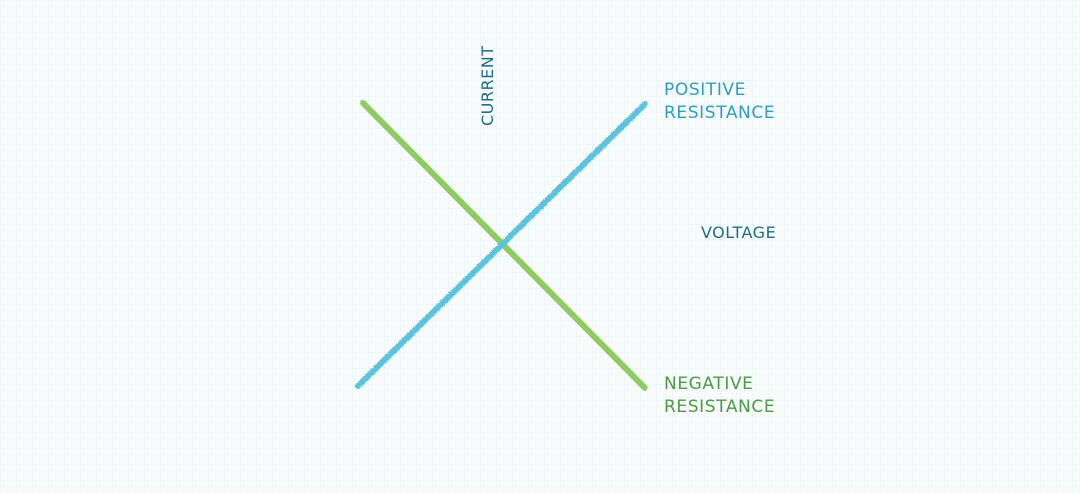 This screenshot has width=1080, height=493. I want to click on negative-label-line1: NEGATIVE, so click(709, 384).